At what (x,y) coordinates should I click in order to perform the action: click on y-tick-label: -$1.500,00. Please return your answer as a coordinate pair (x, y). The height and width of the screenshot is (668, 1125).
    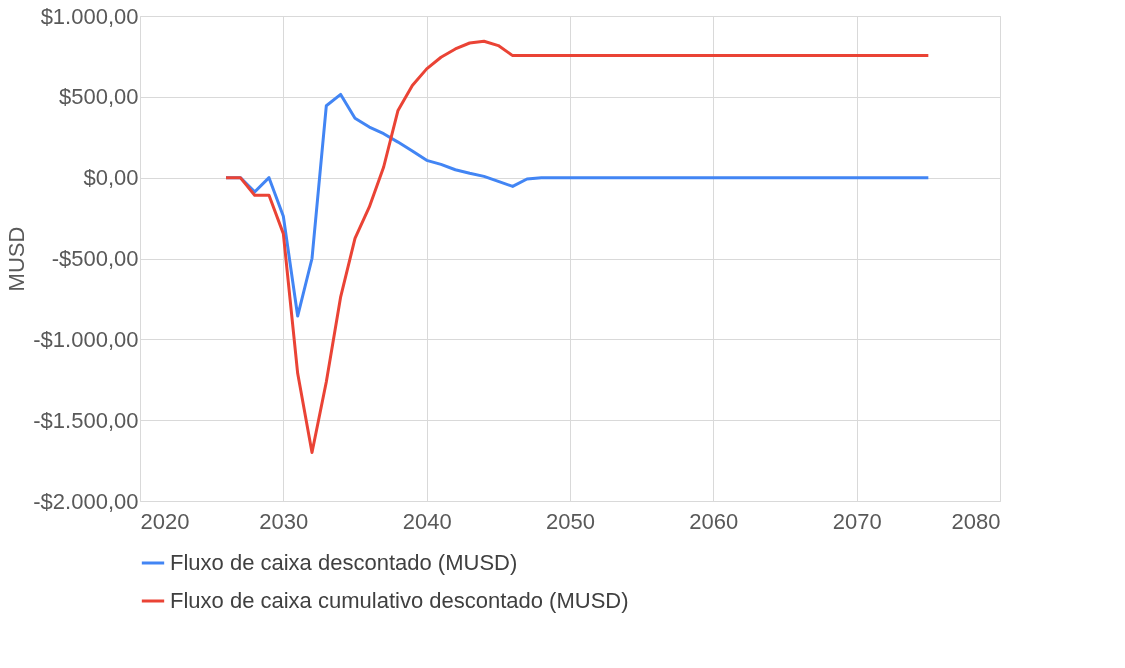
    Looking at the image, I should click on (86, 420).